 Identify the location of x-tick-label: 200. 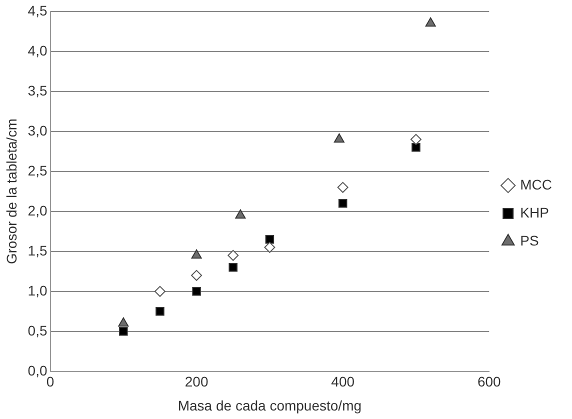
(196, 382).